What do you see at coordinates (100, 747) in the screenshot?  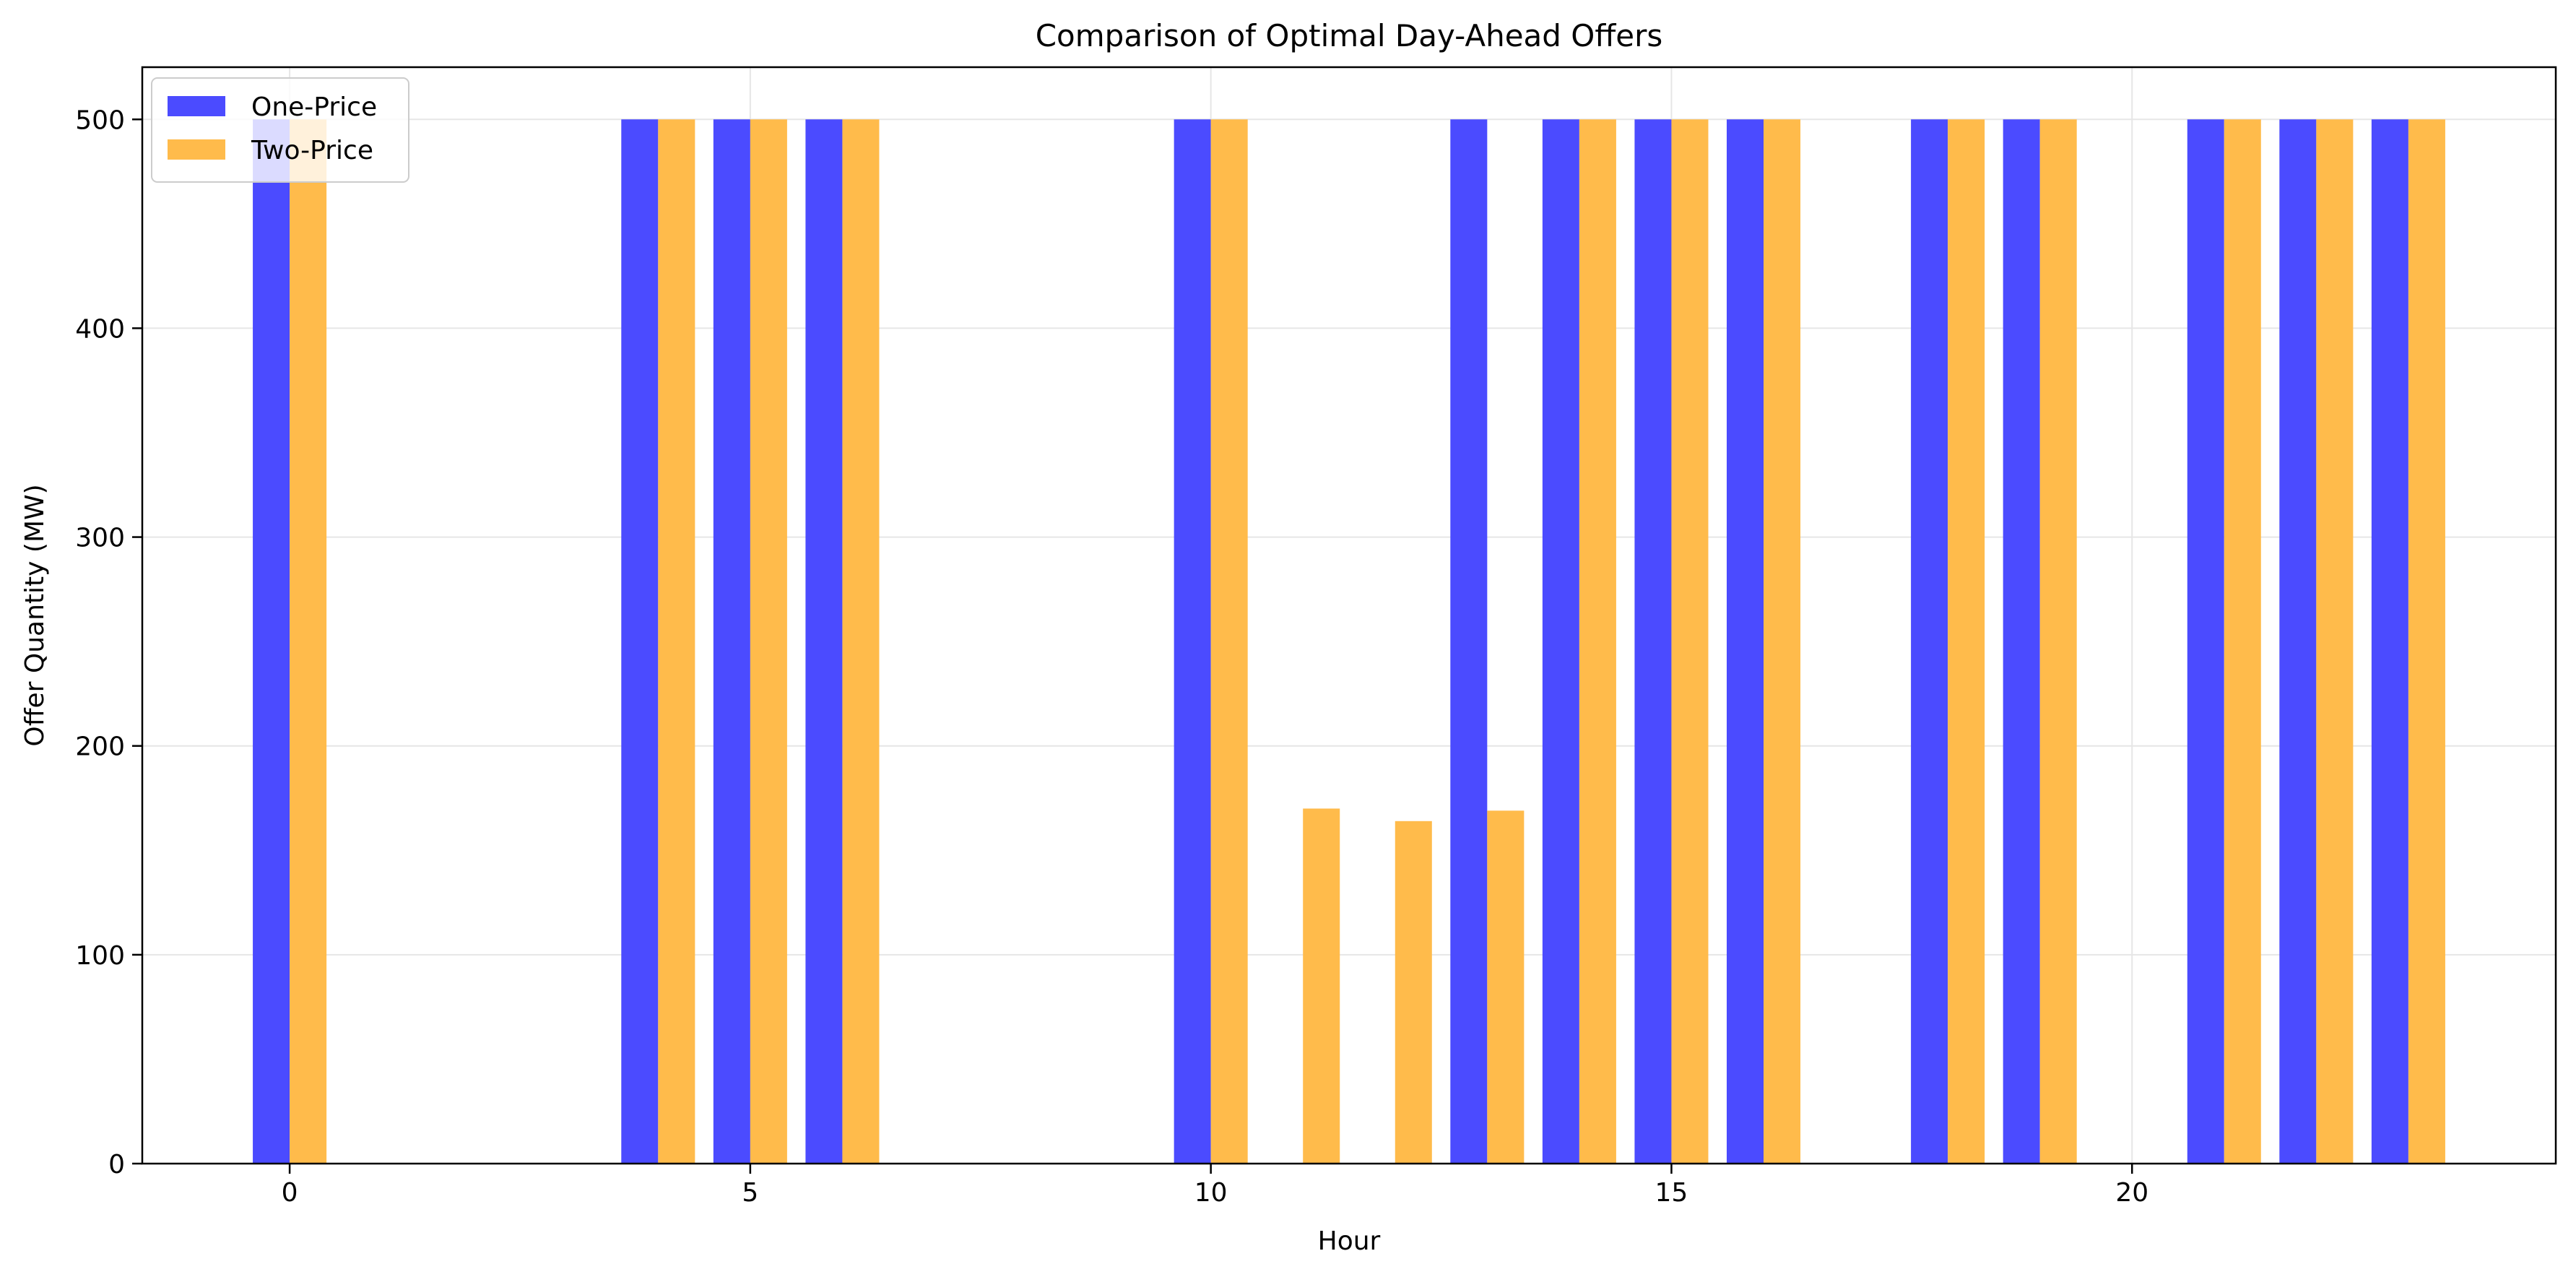 I see `y-tick-label: 200` at bounding box center [100, 747].